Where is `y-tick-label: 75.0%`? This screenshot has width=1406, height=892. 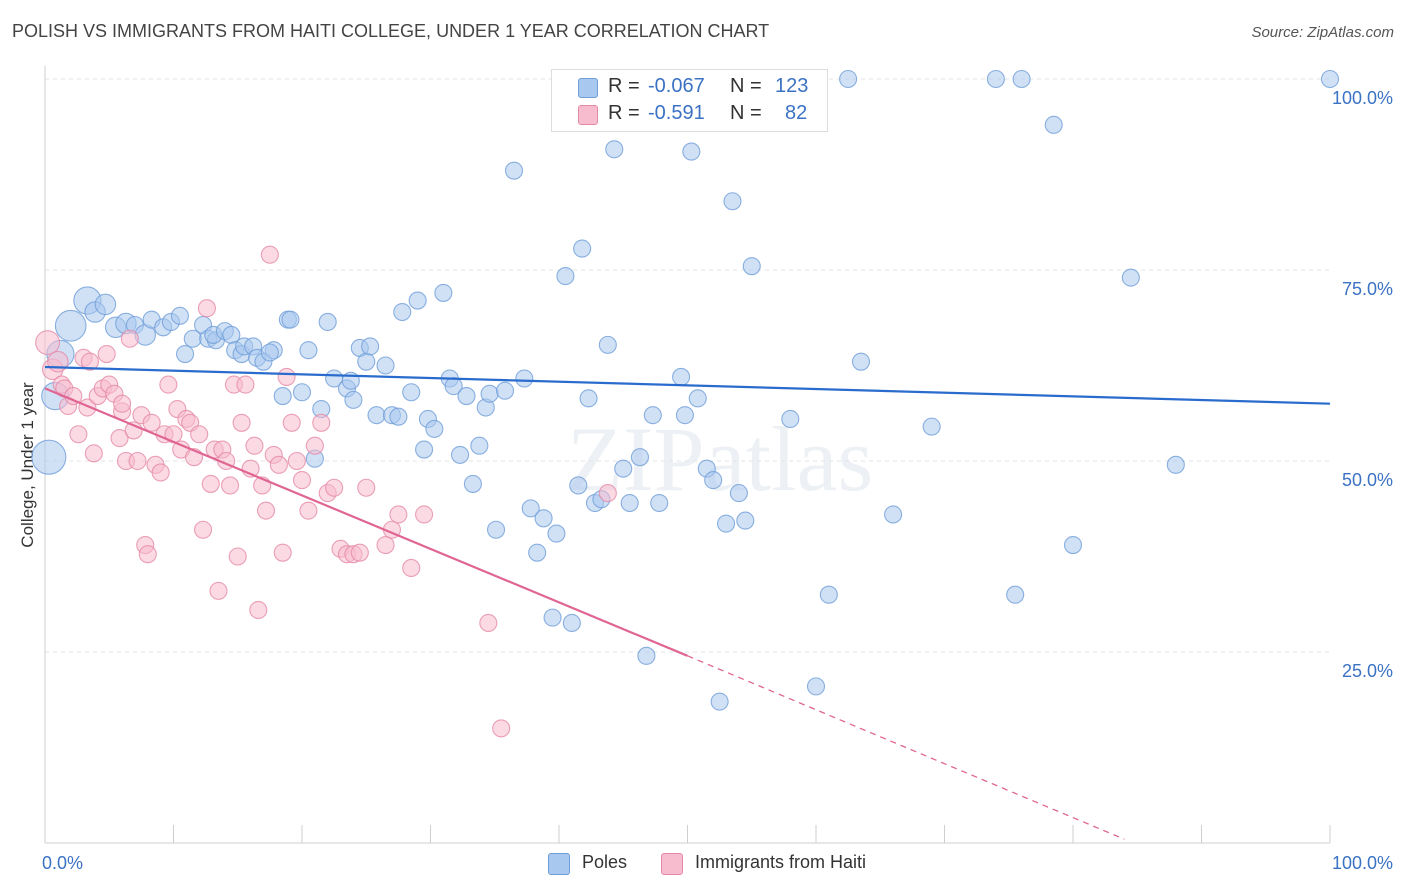 y-tick-label: 75.0% is located at coordinates (1367, 289).